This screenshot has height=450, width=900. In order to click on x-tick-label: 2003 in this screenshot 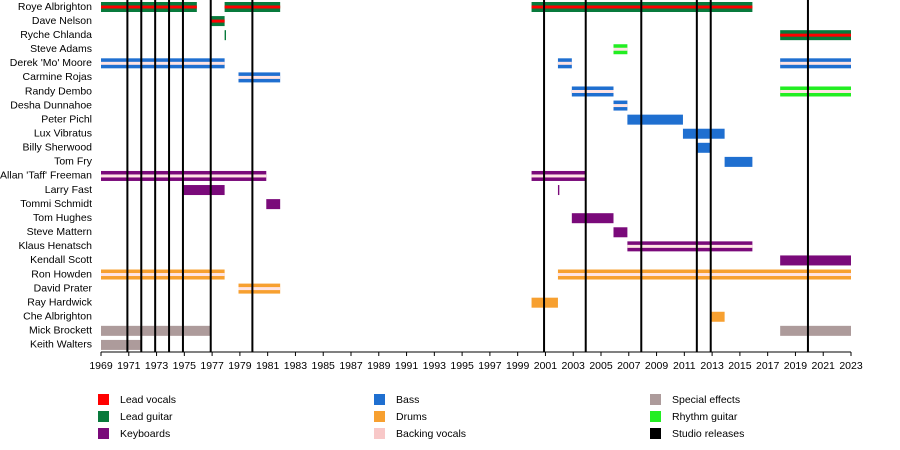, I will do `click(574, 366)`.